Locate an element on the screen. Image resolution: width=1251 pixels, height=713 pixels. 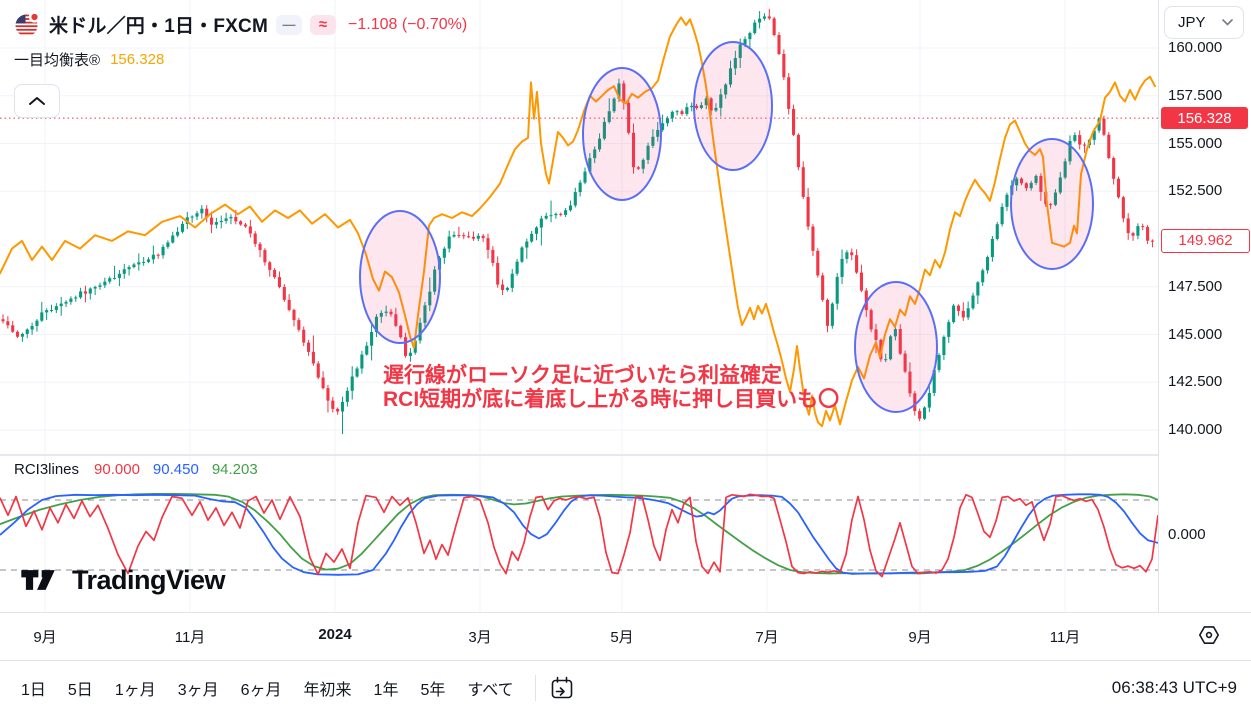
calendar-icon is located at coordinates (561, 687).